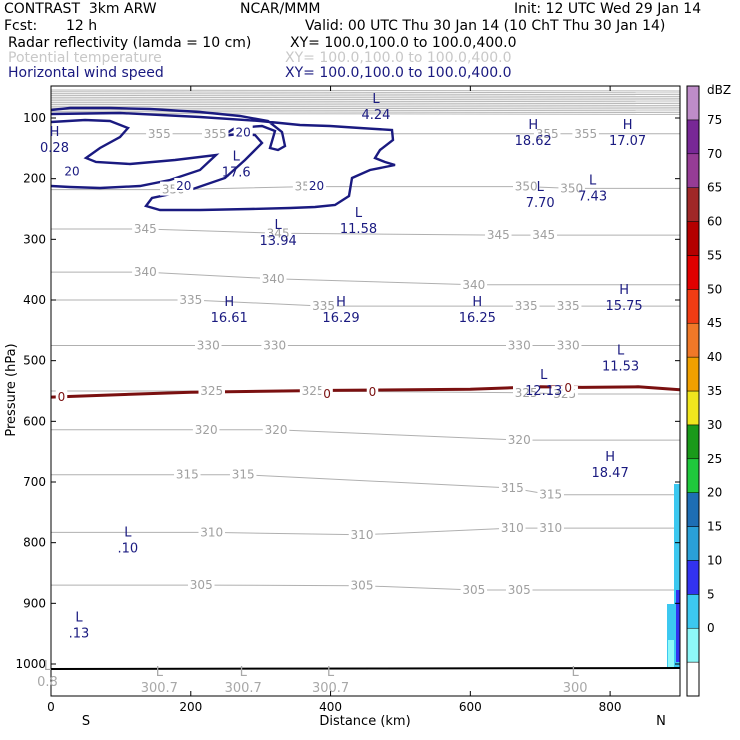  I want to click on y-tick-label: 100, so click(34, 118).